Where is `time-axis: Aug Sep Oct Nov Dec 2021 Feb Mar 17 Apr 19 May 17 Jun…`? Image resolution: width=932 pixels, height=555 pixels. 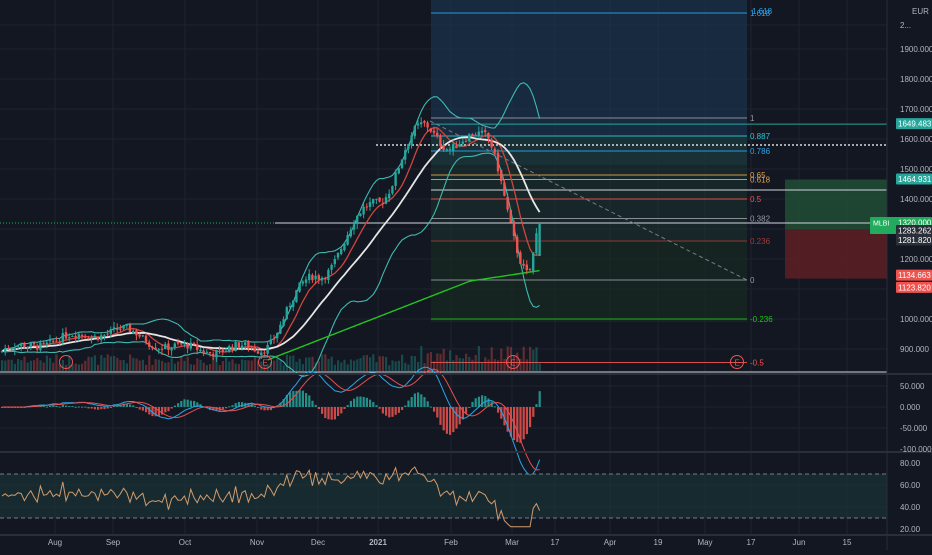
time-axis: Aug Sep Oct Nov Dec 2021 Feb Mar 17 Apr 19 May 17 Jun… is located at coordinates (450, 542).